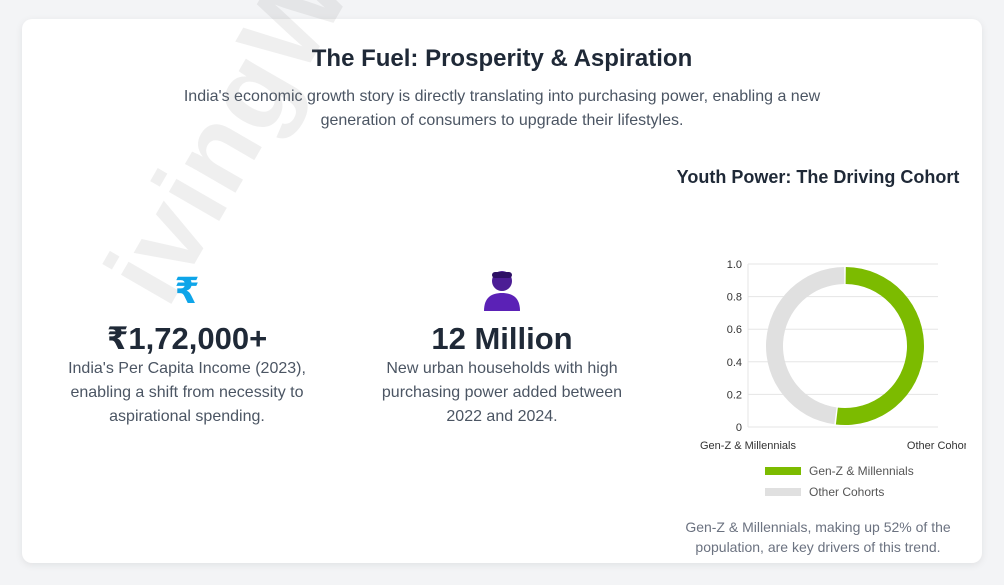 This screenshot has height=585, width=1004. What do you see at coordinates (734, 265) in the screenshot?
I see `y-tick-label: 1.0` at bounding box center [734, 265].